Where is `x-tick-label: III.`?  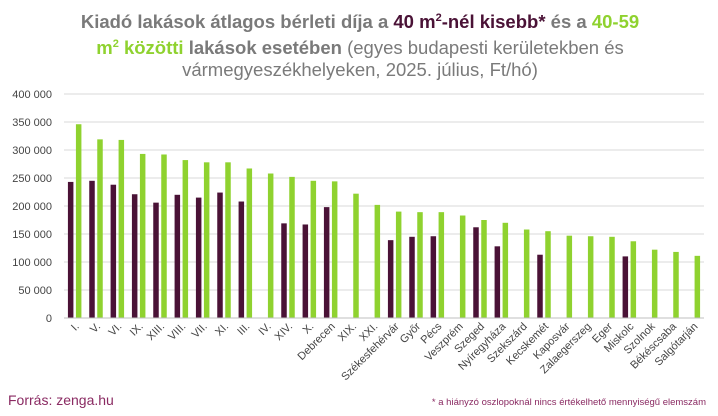 x-tick-label: III. is located at coordinates (243, 329).